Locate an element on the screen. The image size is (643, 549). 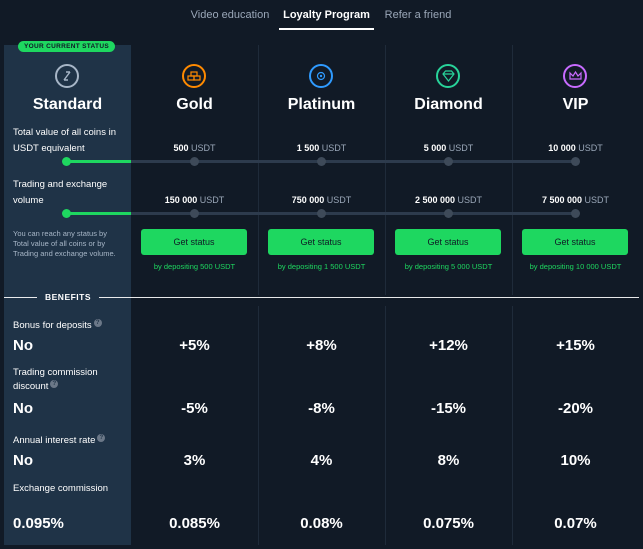
tier-name-platinum: Platinum is located at coordinates (321, 104).